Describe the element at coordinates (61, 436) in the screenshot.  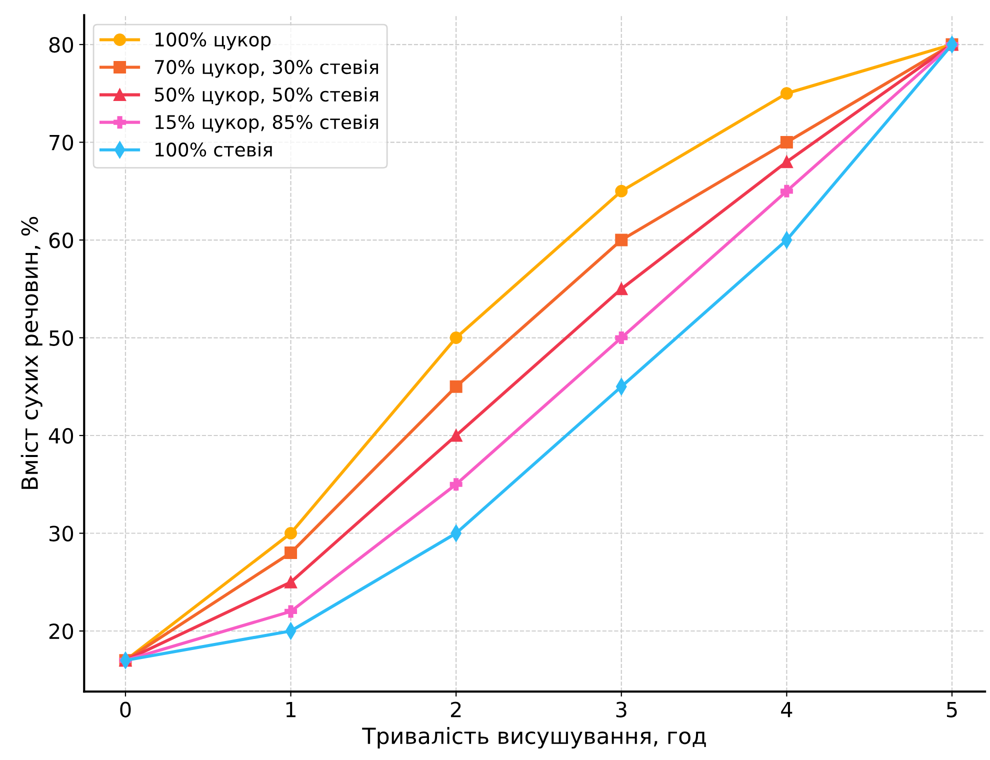
I see `y-tick-label: 40` at that location.